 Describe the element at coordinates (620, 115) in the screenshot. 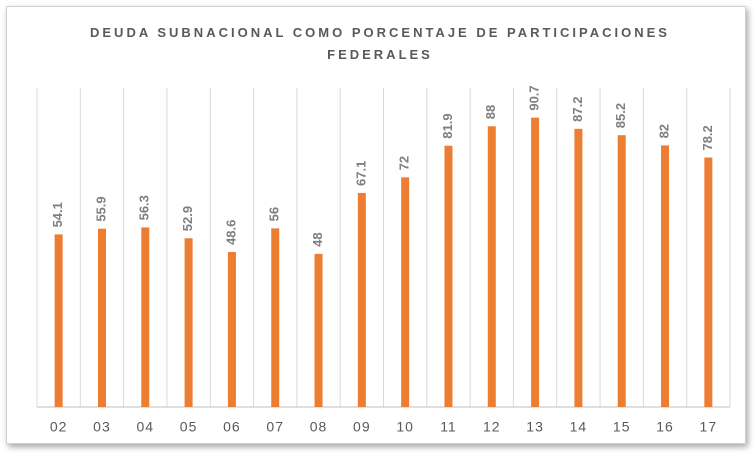

I see `data-label: 85.2` at that location.